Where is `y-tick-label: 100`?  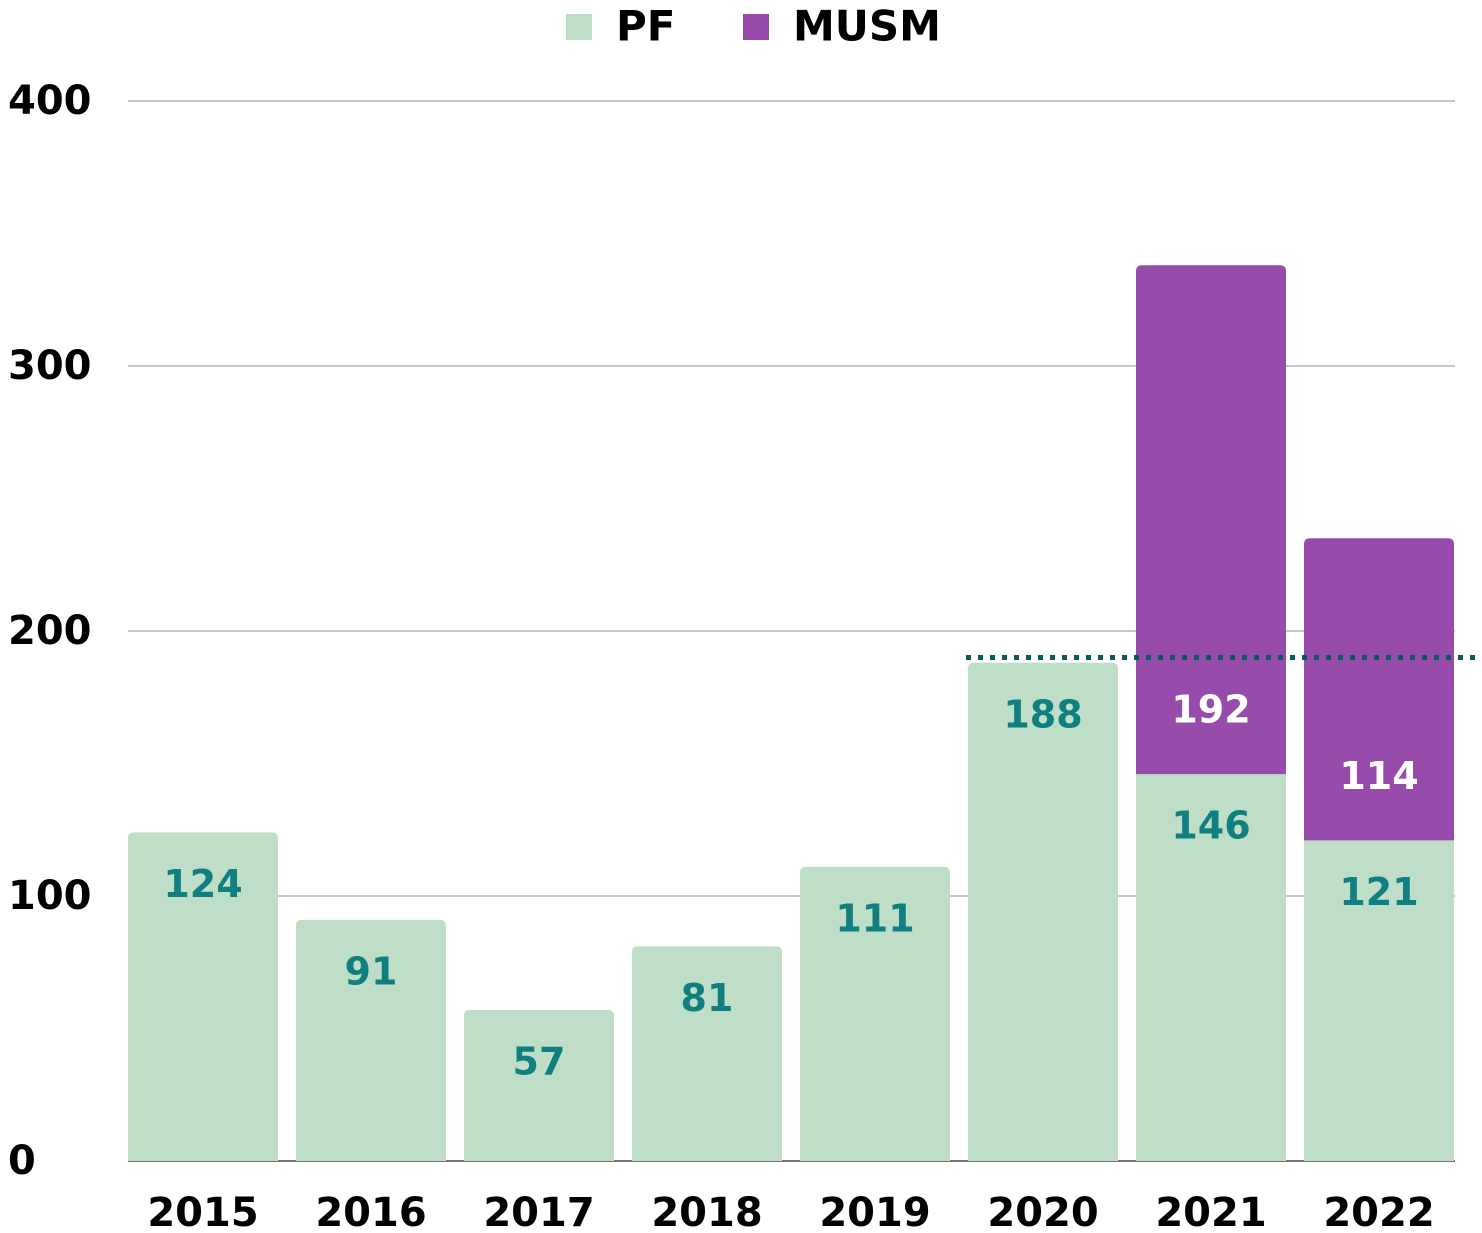
y-tick-label: 100 is located at coordinates (50, 896).